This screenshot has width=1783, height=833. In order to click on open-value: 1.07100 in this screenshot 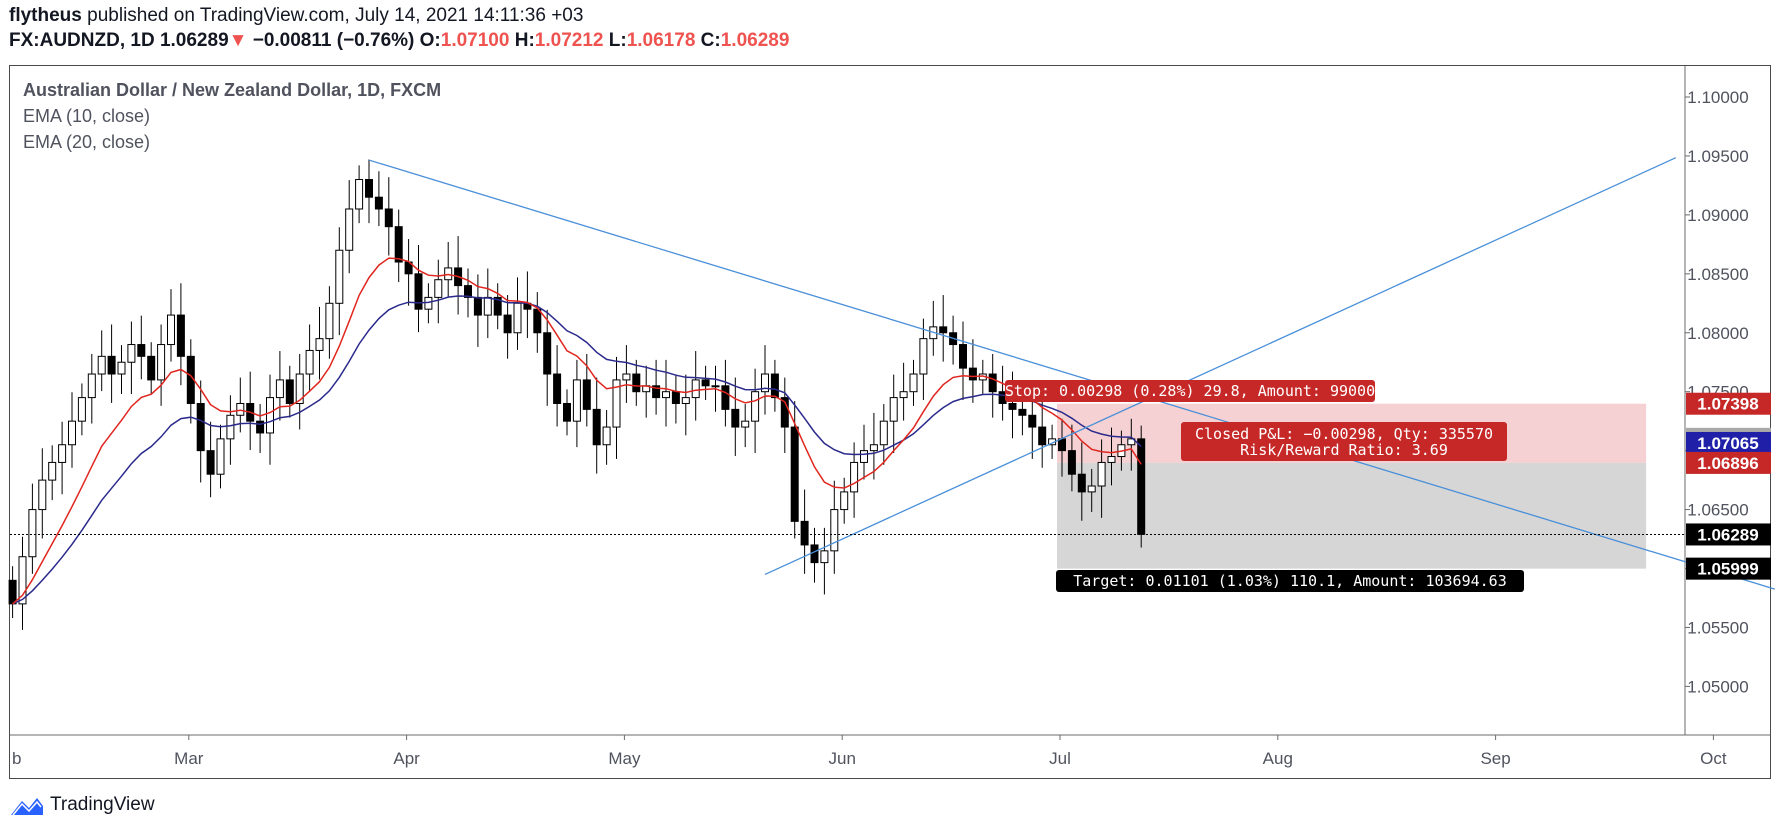, I will do `click(475, 40)`.